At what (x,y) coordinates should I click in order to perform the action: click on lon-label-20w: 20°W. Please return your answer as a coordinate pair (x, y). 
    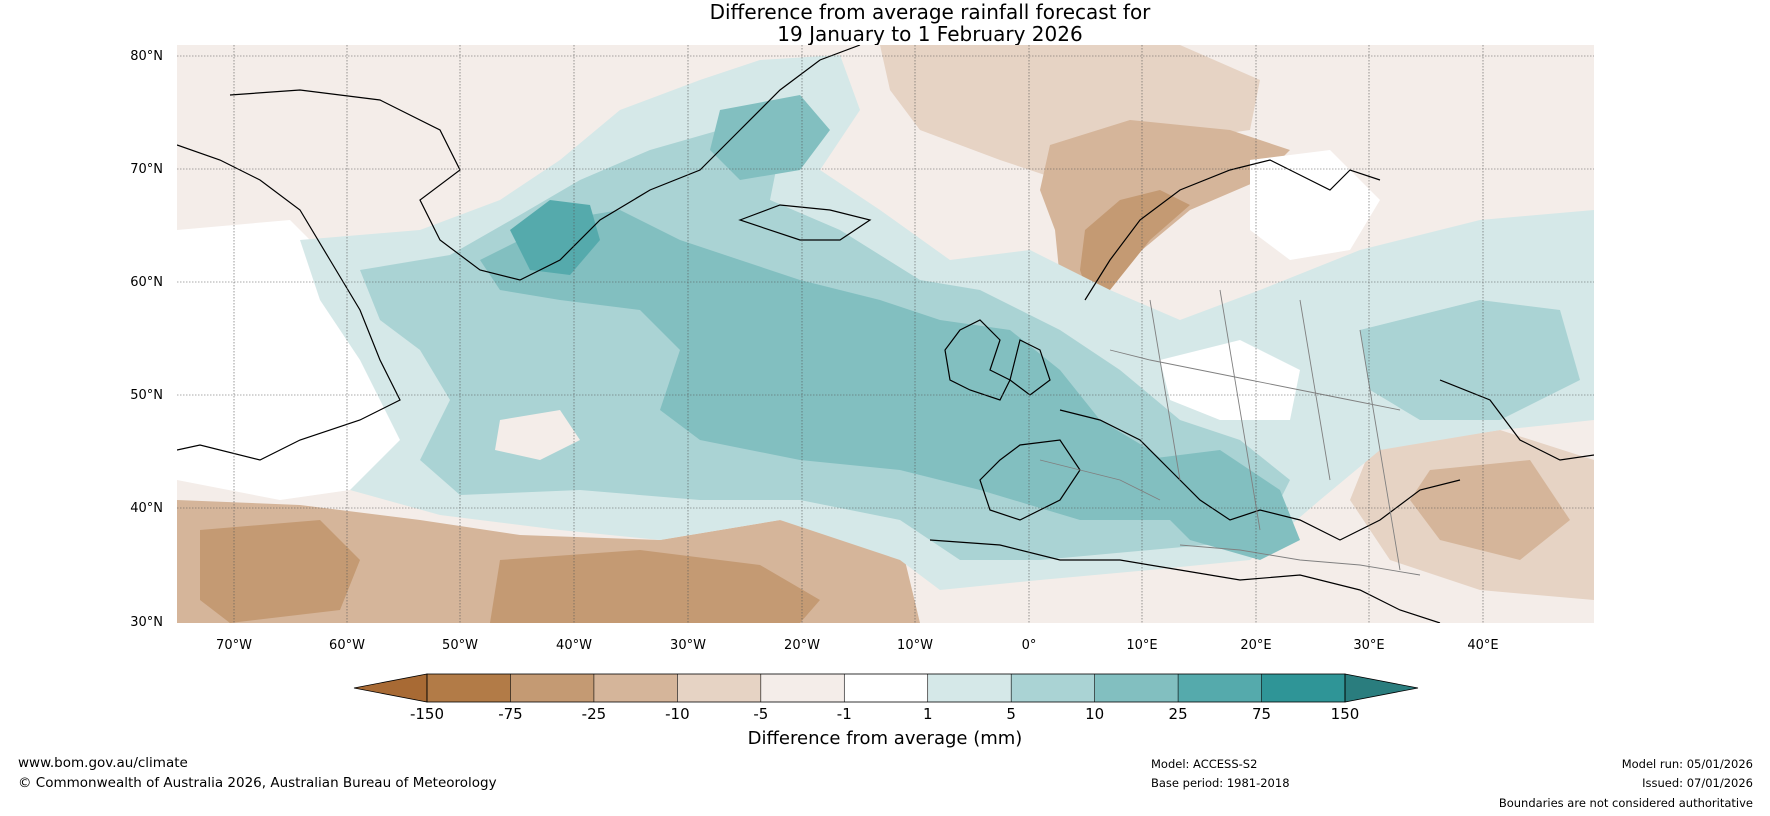
    Looking at the image, I should click on (802, 645).